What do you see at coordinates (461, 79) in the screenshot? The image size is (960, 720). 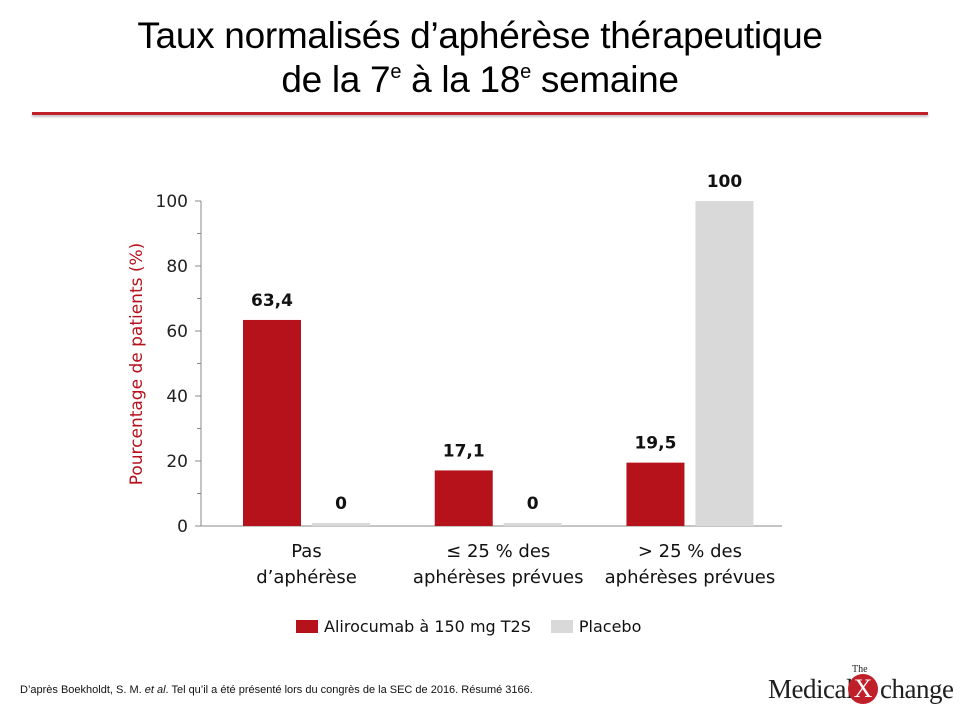 I see `title-line-2-part: à la 18` at bounding box center [461, 79].